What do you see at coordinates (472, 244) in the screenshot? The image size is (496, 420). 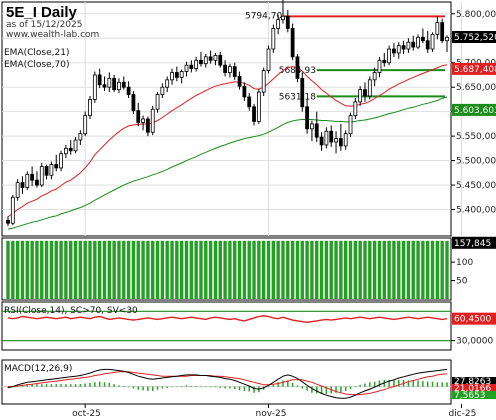 I see `volume-last-label: 157,845` at bounding box center [472, 244].